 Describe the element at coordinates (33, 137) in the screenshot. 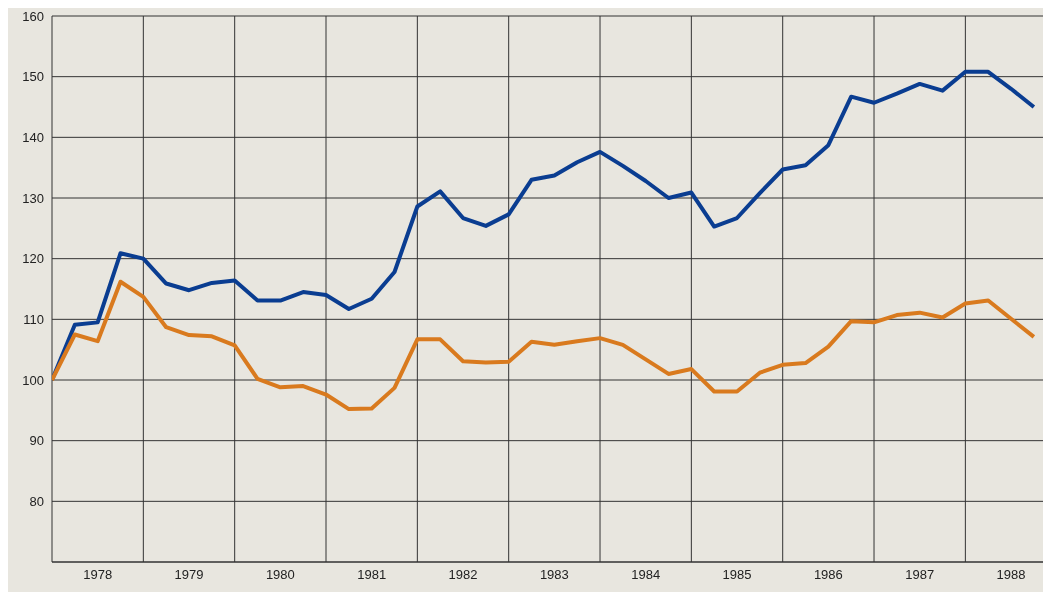

I see `y-tick-label: 140` at that location.